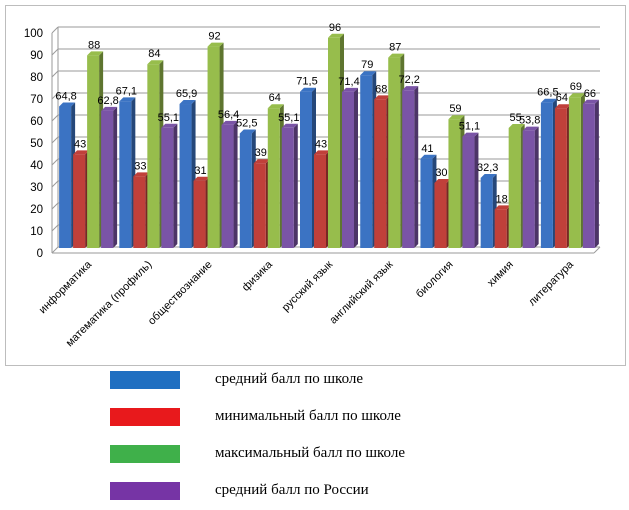 This screenshot has width=629, height=510. Describe the element at coordinates (308, 416) in the screenshot. I see `legend-label: минимальный балл по школе` at that location.